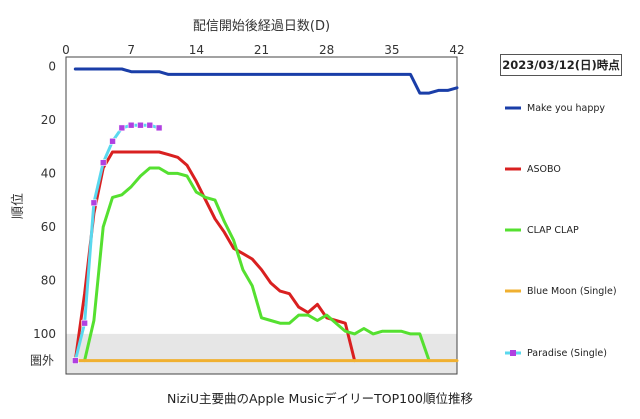  Describe the element at coordinates (456, 50) in the screenshot. I see `x-tick-label: 42` at that location.